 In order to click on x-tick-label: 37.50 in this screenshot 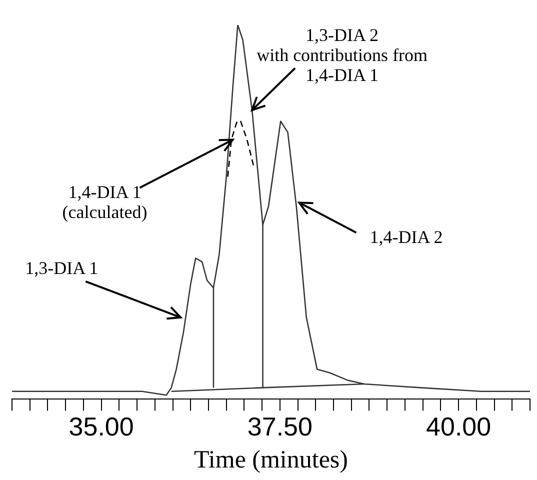, I will do `click(279, 427)`.